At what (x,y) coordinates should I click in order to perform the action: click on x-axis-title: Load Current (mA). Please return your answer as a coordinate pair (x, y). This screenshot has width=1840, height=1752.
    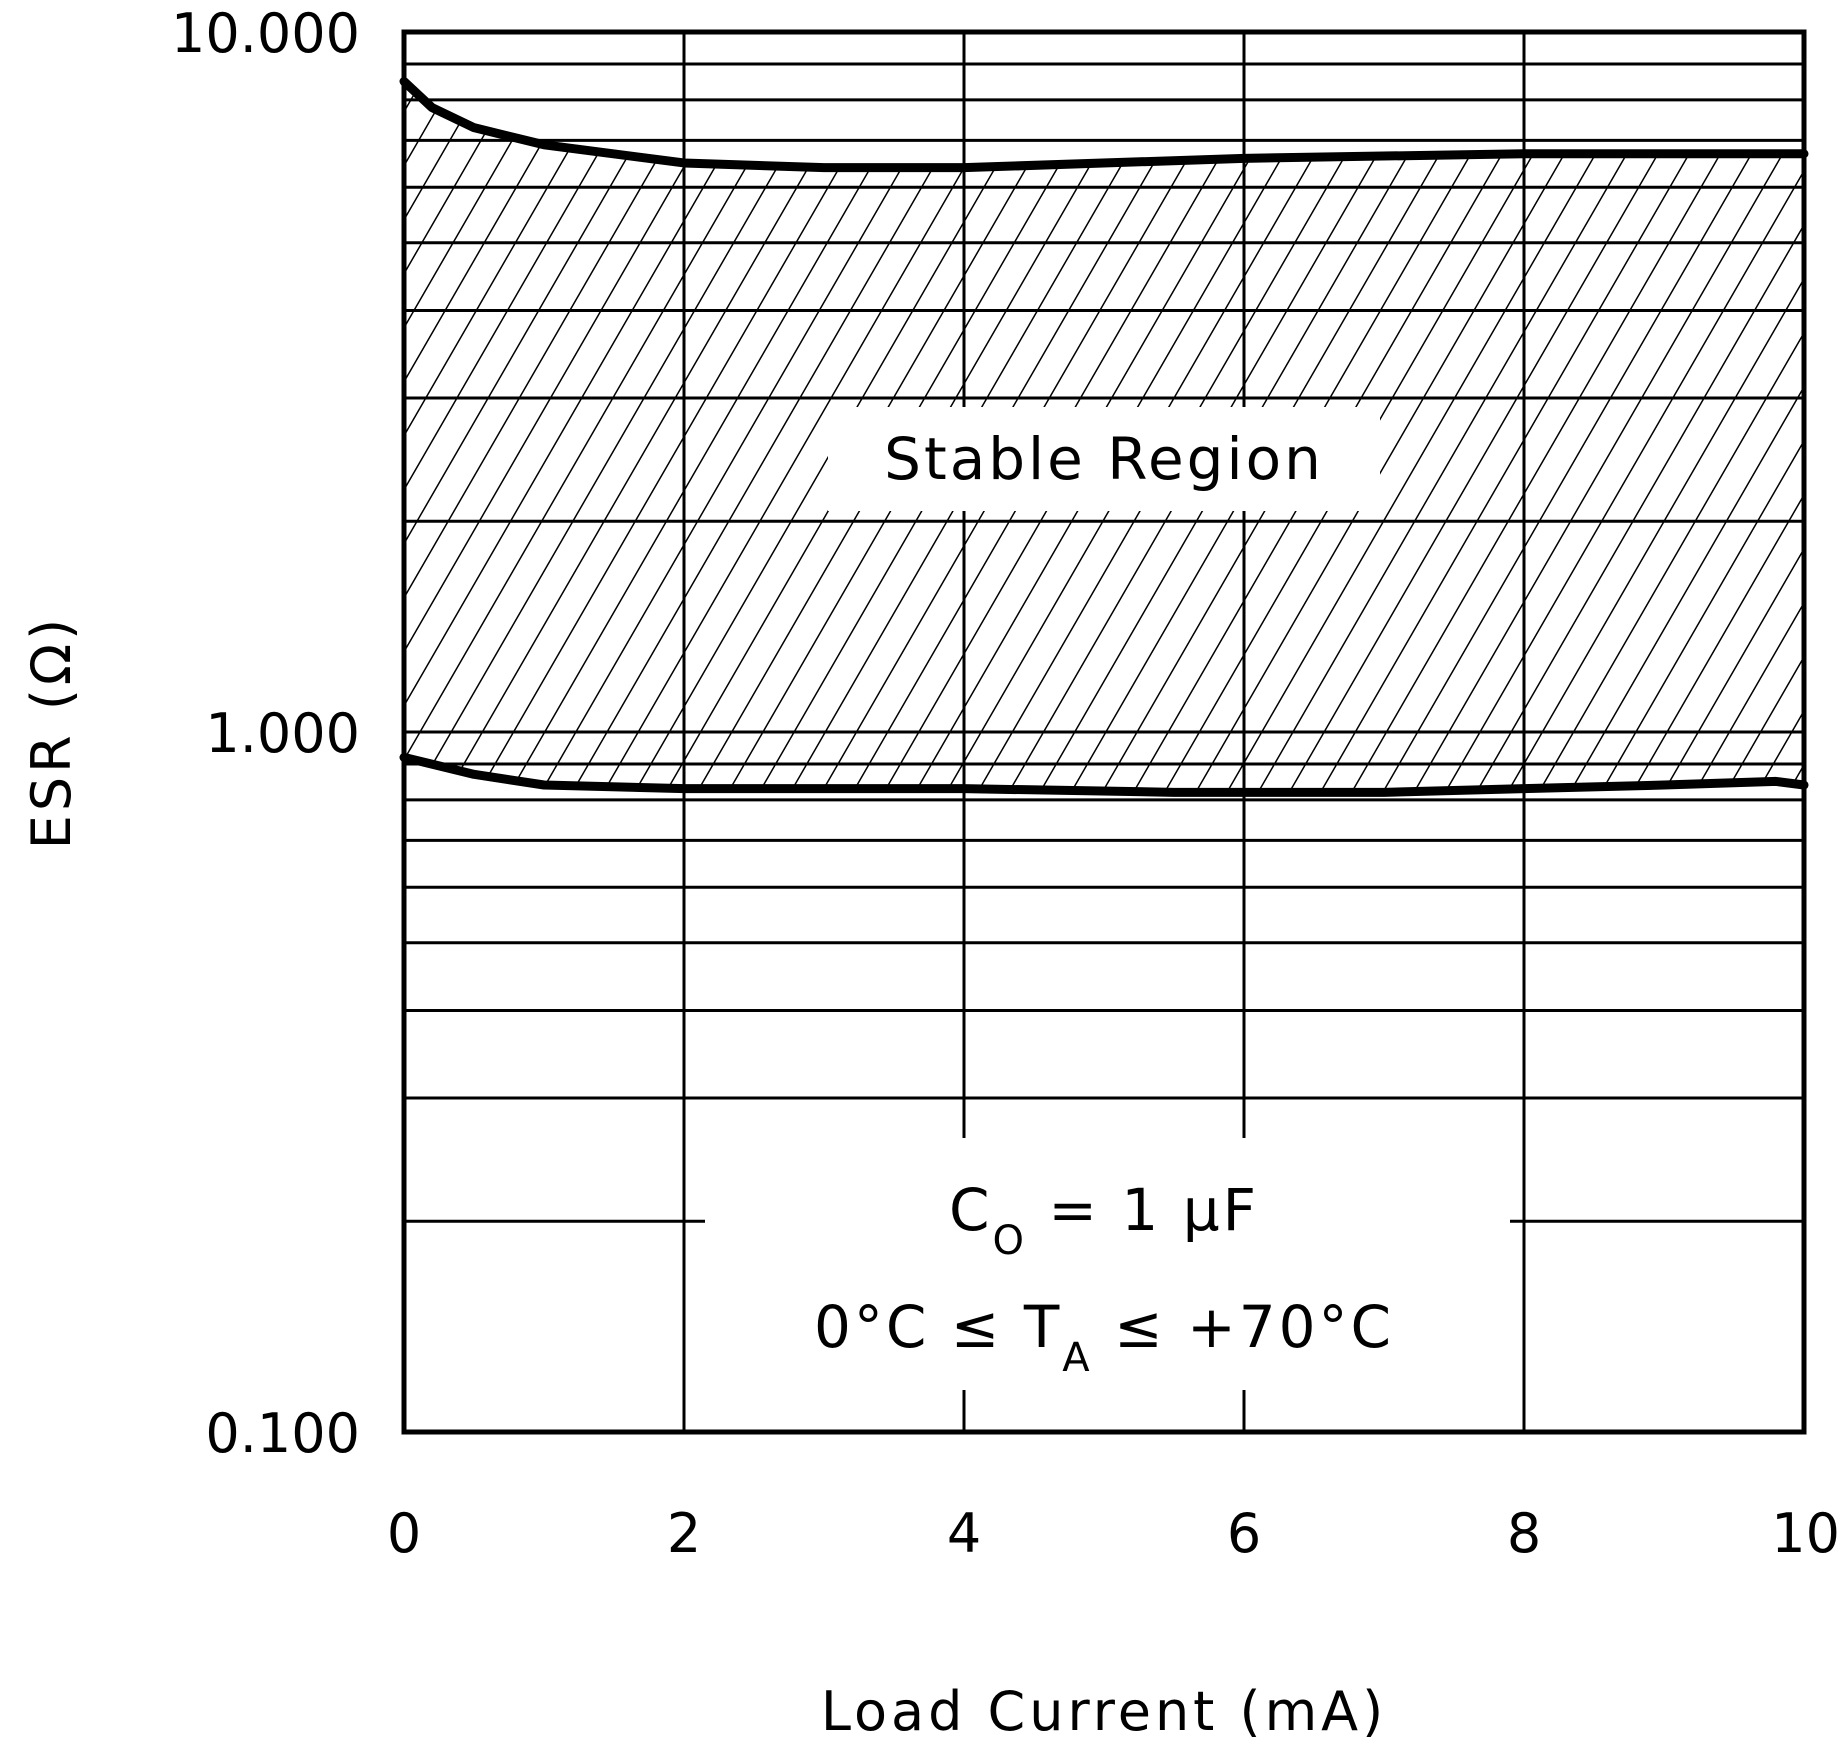
    Looking at the image, I should click on (1104, 1711).